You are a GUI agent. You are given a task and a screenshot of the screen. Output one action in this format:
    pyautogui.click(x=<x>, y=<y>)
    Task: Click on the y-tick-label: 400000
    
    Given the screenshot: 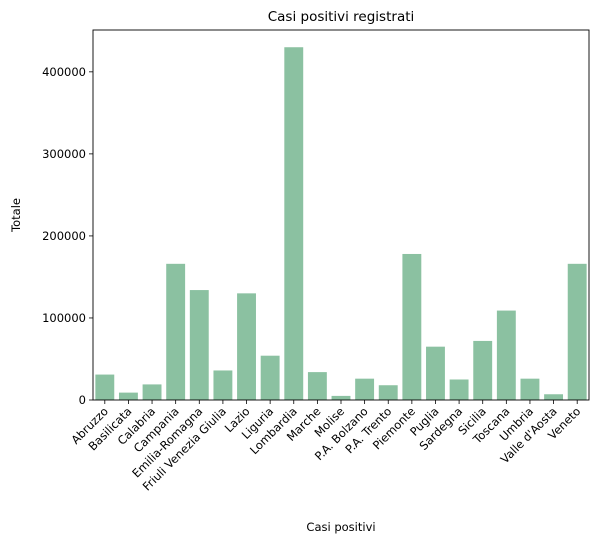 What is the action you would take?
    pyautogui.click(x=64, y=72)
    